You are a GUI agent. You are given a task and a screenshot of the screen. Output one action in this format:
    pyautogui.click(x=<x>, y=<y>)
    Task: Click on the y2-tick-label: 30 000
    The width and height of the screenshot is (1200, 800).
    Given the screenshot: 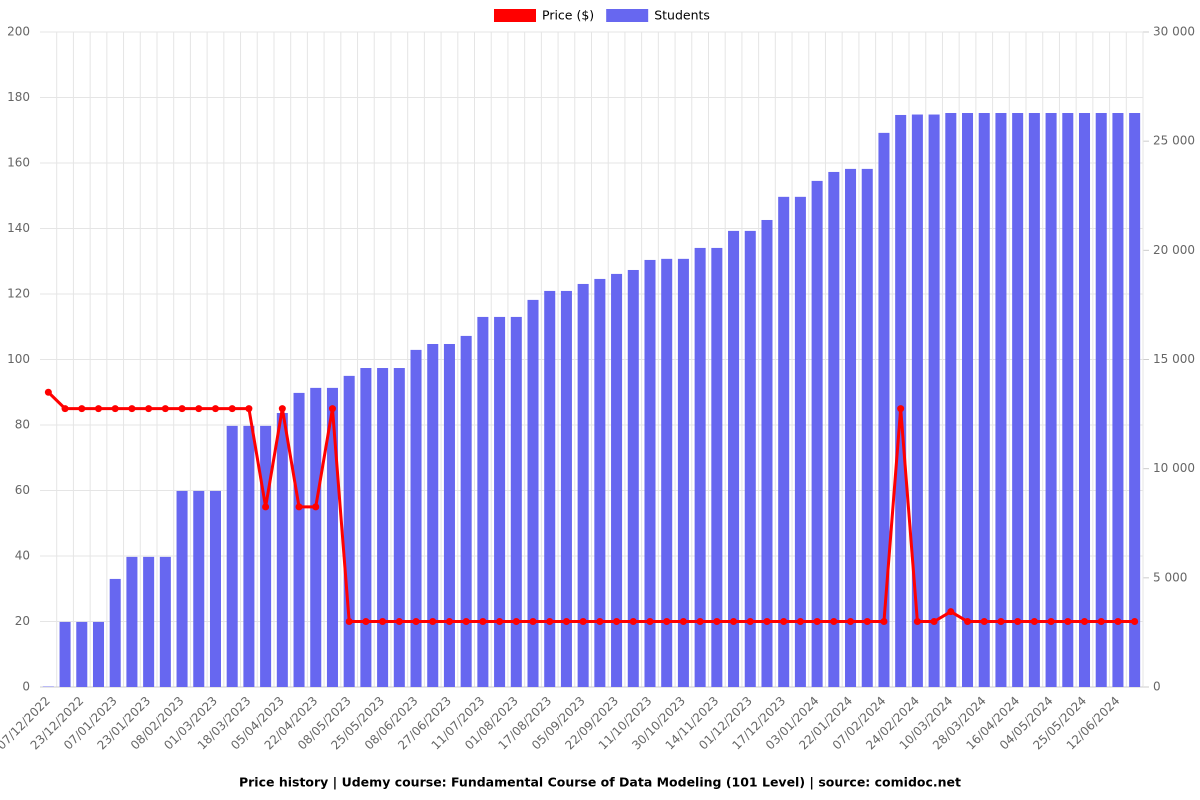 What is the action you would take?
    pyautogui.click(x=1174, y=32)
    